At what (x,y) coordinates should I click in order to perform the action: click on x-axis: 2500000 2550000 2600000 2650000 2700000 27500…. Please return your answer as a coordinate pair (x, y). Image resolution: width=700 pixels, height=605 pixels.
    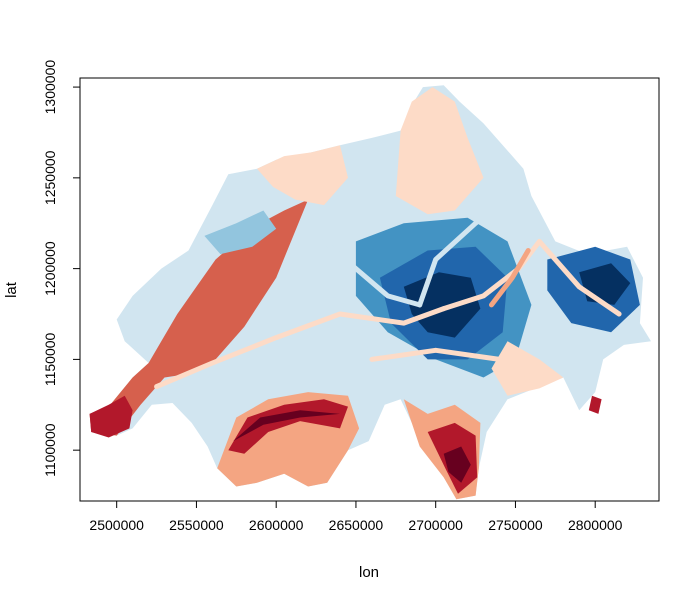
    Looking at the image, I should click on (356, 516).